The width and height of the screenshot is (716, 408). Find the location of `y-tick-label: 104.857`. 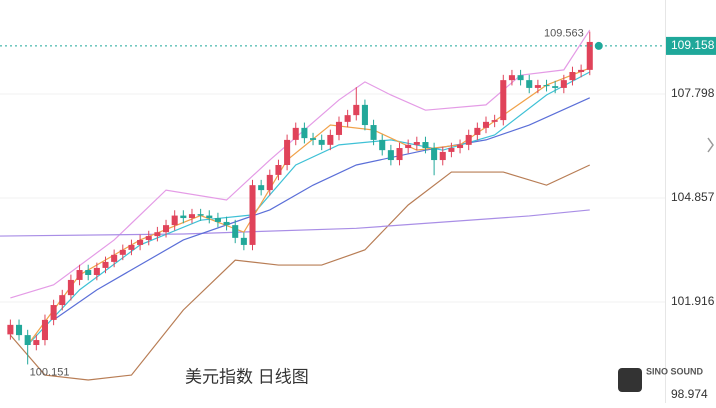

y-tick-label: 104.857 is located at coordinates (693, 197).